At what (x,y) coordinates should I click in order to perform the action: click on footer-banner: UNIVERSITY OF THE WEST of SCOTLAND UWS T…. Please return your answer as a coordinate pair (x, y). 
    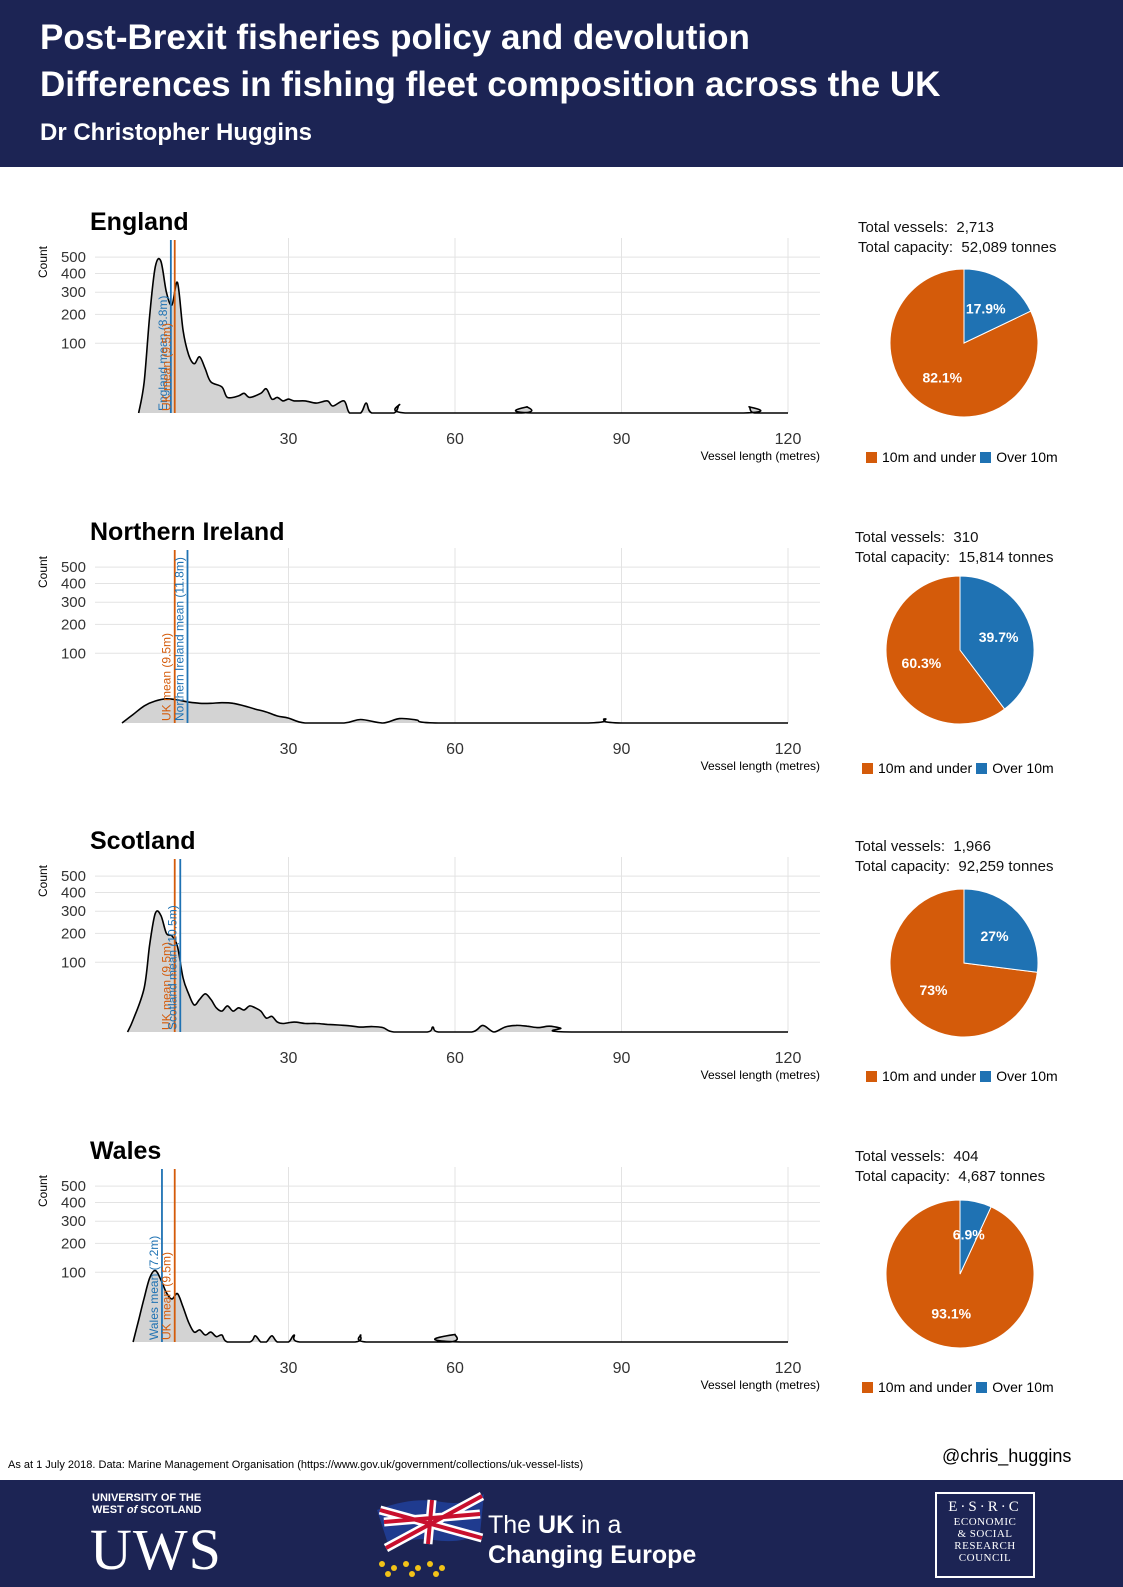
    Looking at the image, I should click on (561, 1533).